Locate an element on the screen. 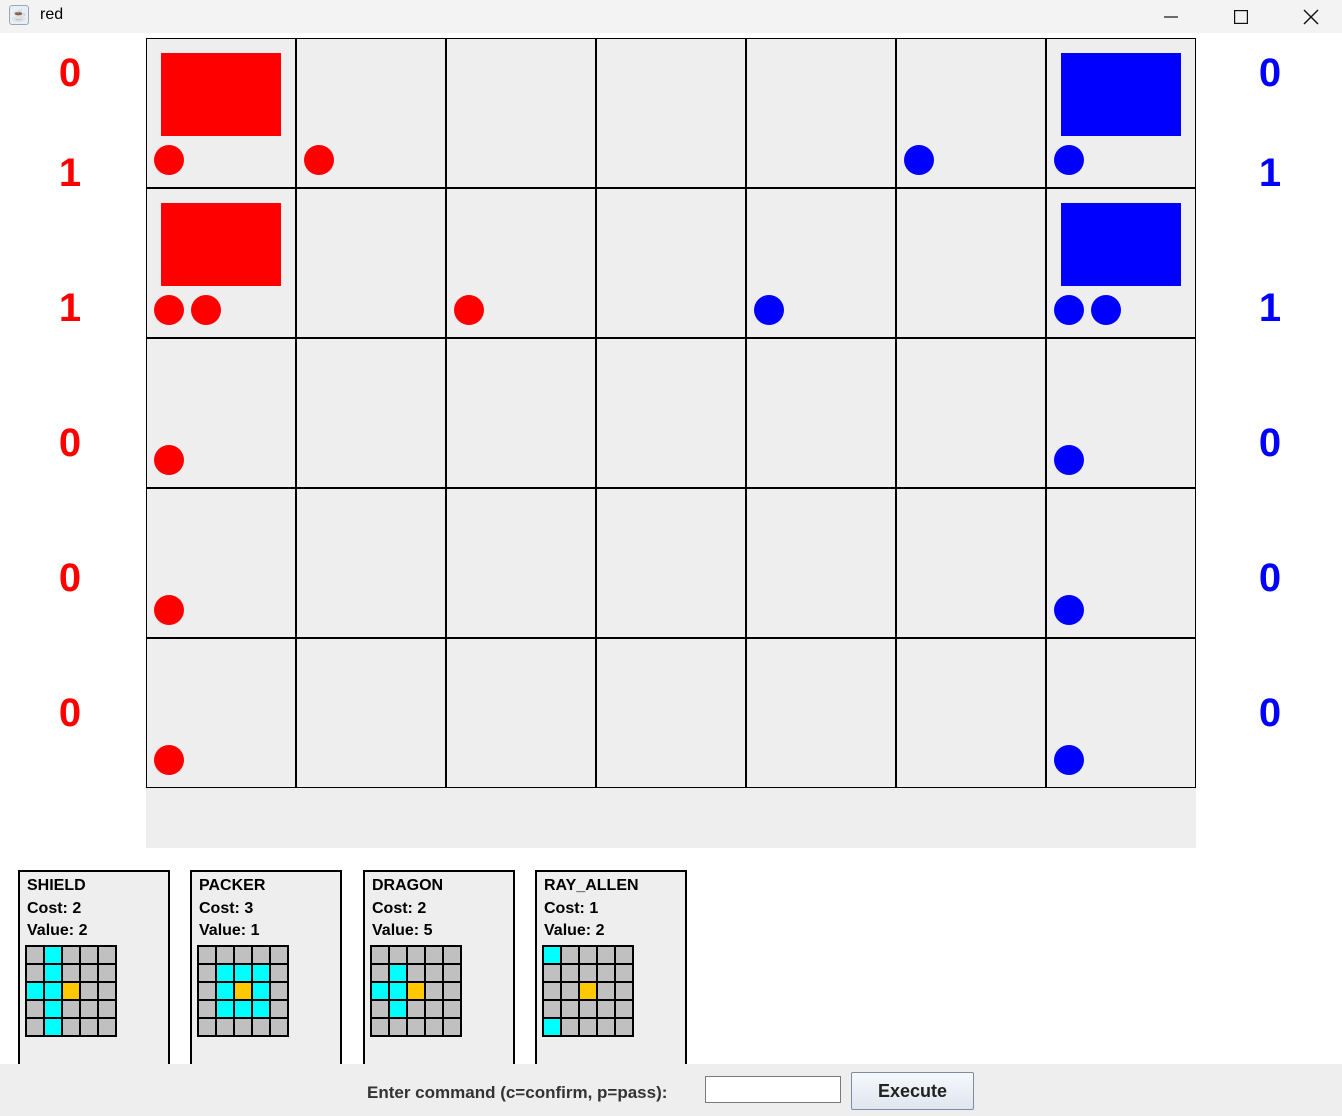  card-dragon: DRAGON Cost: 2 Value: 5 is located at coordinates (439, 967).